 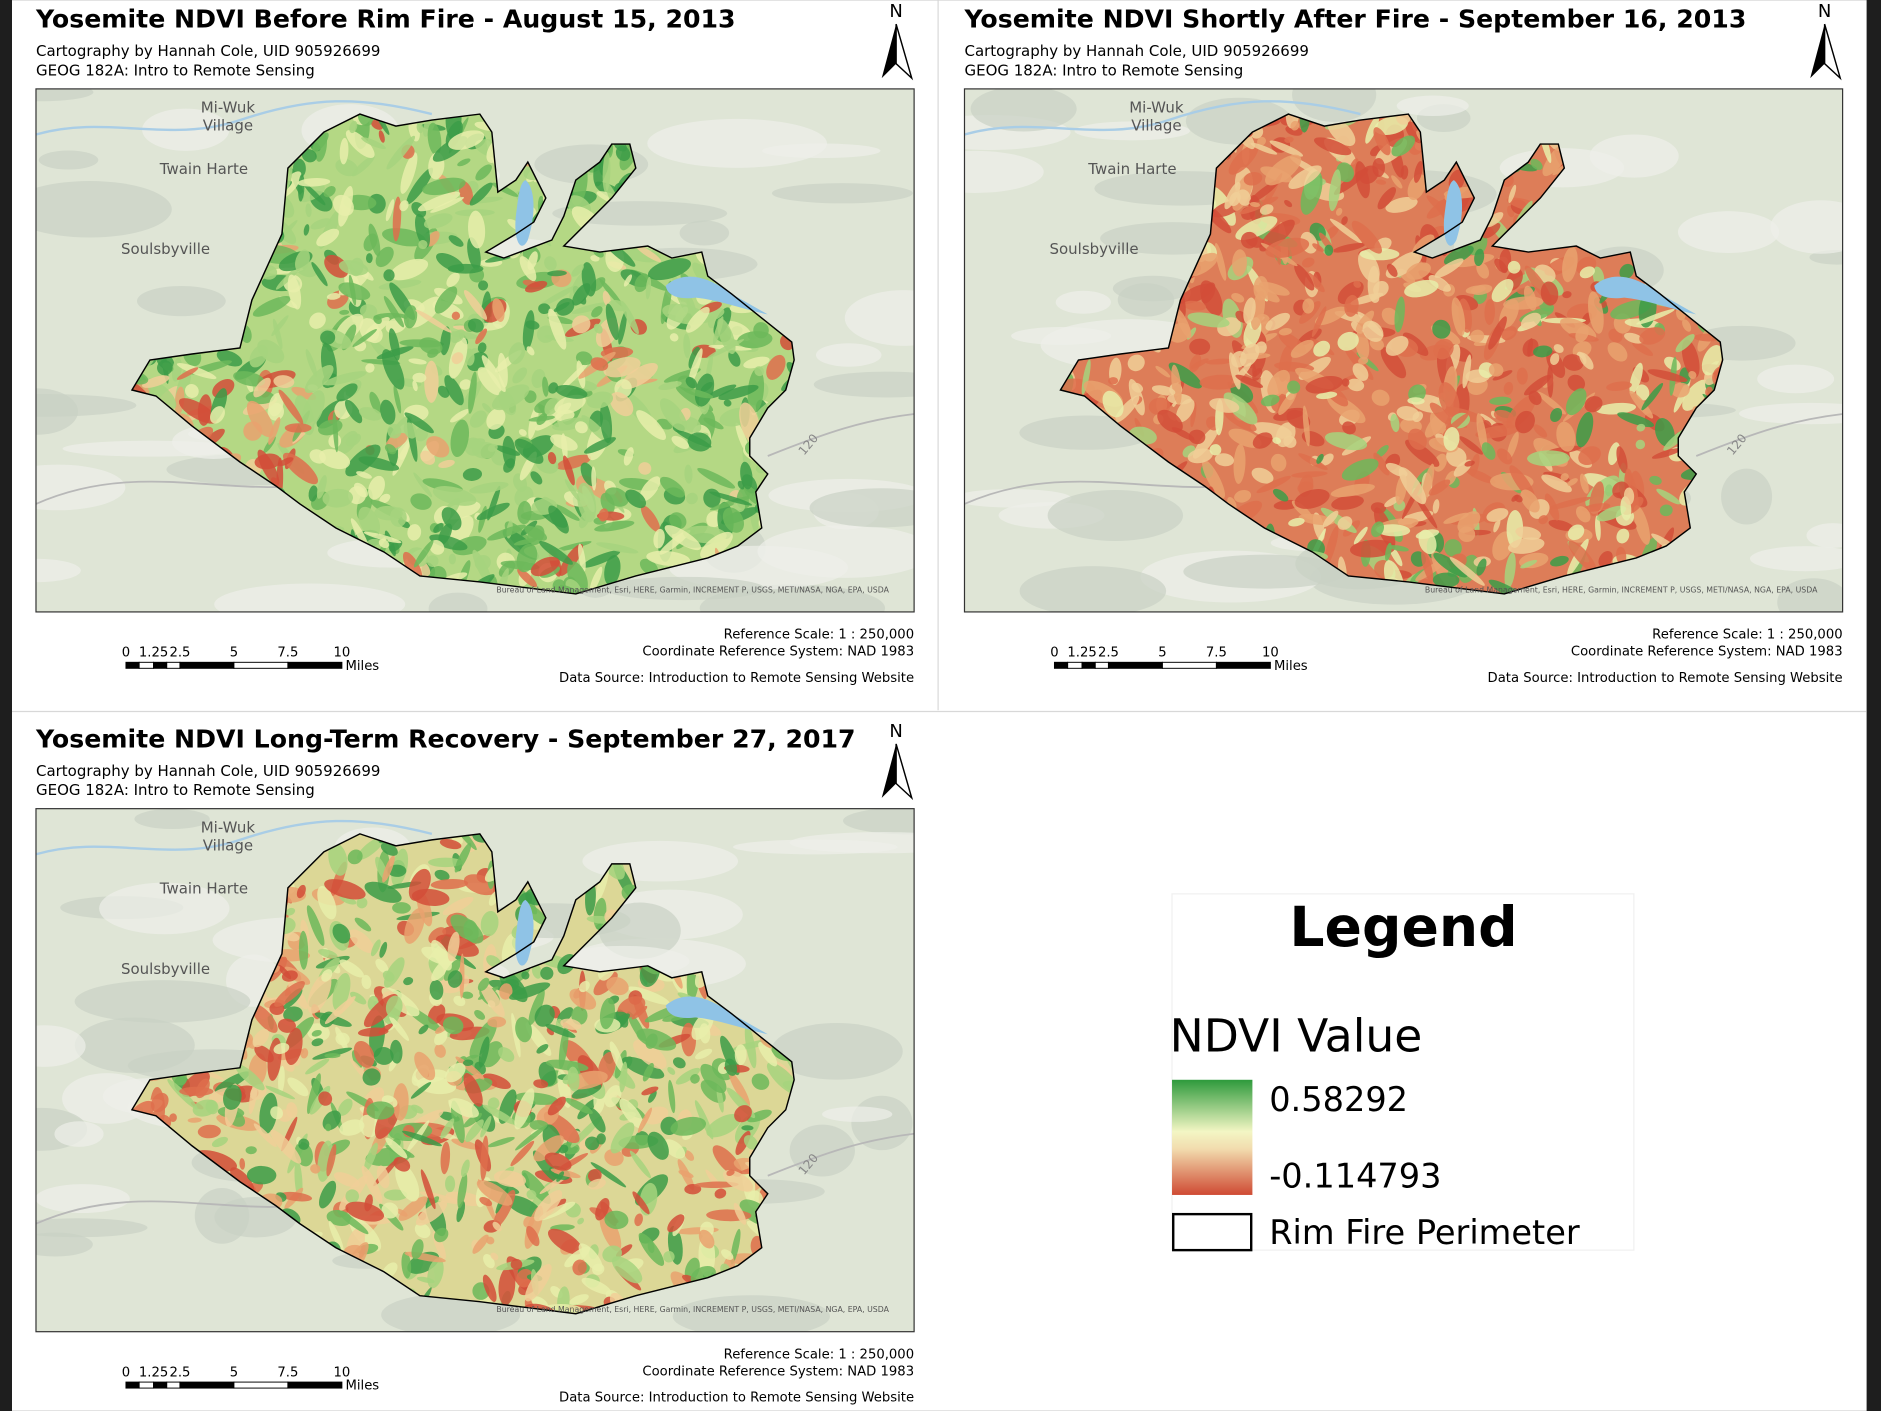 I want to click on fire-perimeter, so click(x=462, y=1074).